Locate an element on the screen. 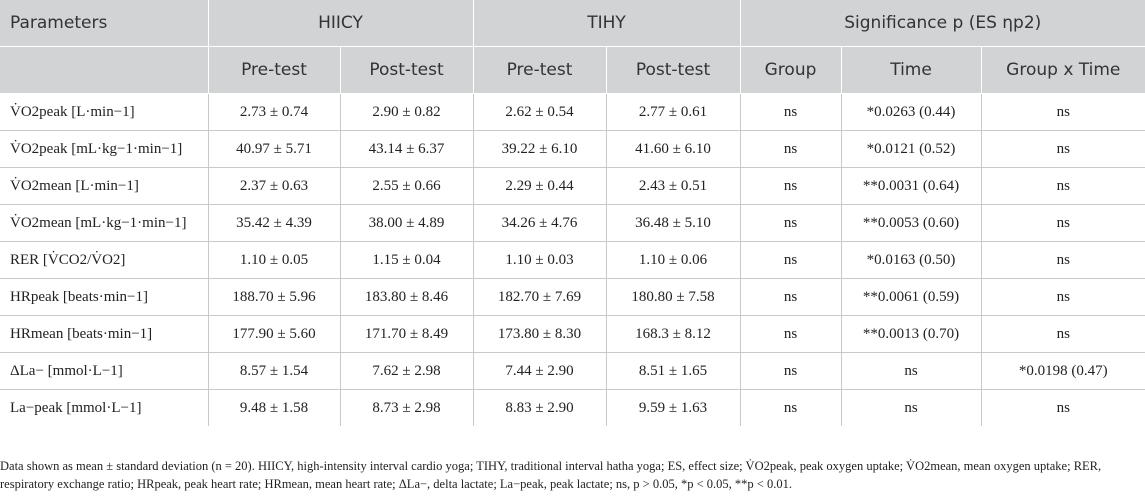 This screenshot has width=1145, height=497. cell-hiicy-post: 43.14 ± 6.37 is located at coordinates (407, 149).